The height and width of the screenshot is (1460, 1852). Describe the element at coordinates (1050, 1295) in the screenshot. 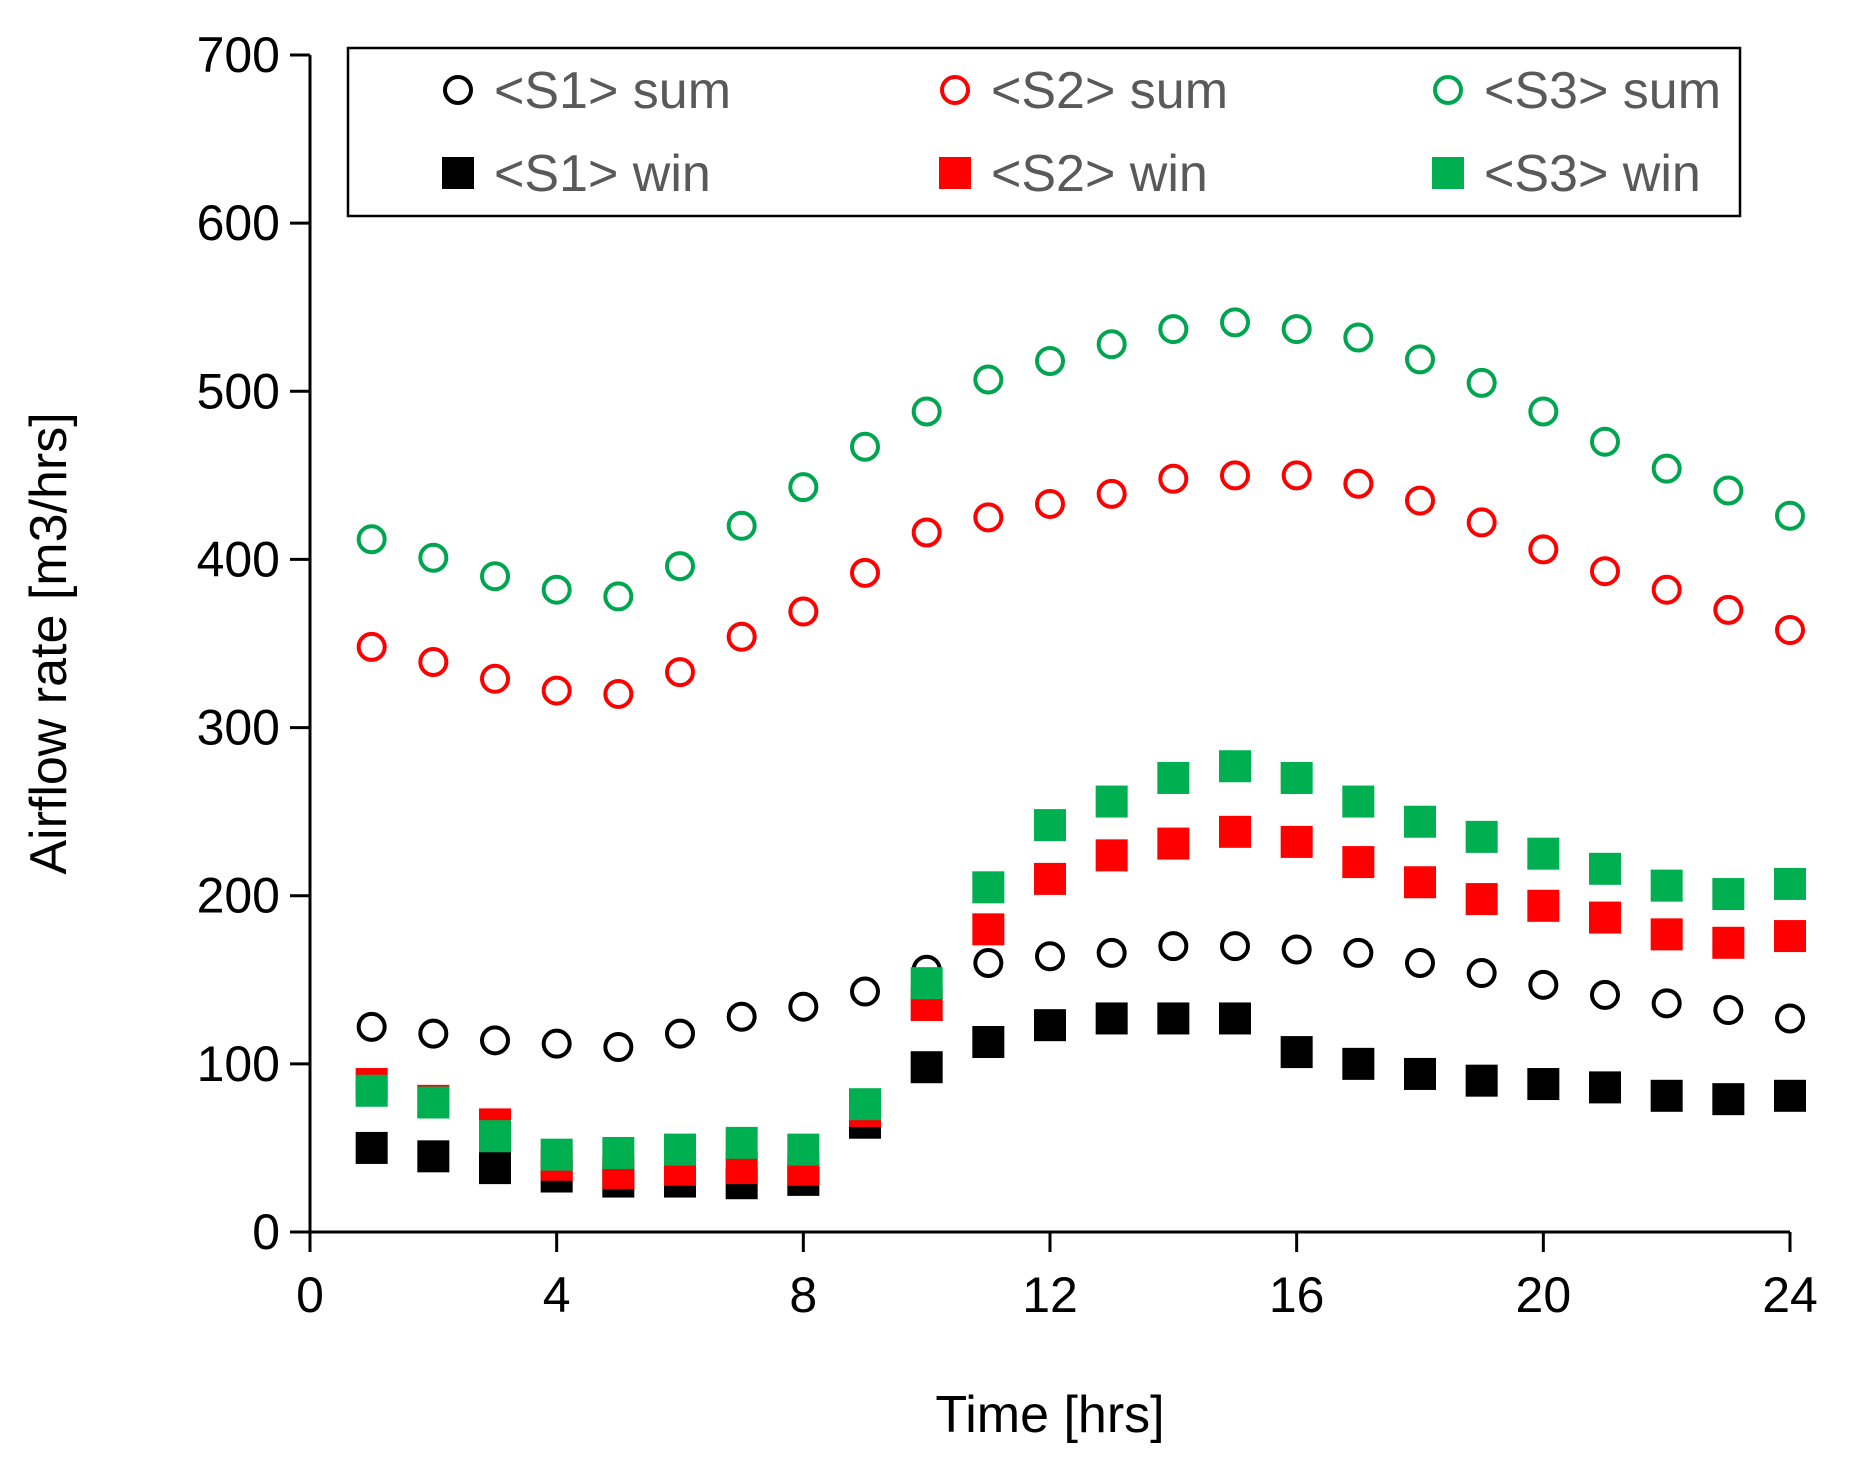

I see `x-tick-label: 12` at that location.